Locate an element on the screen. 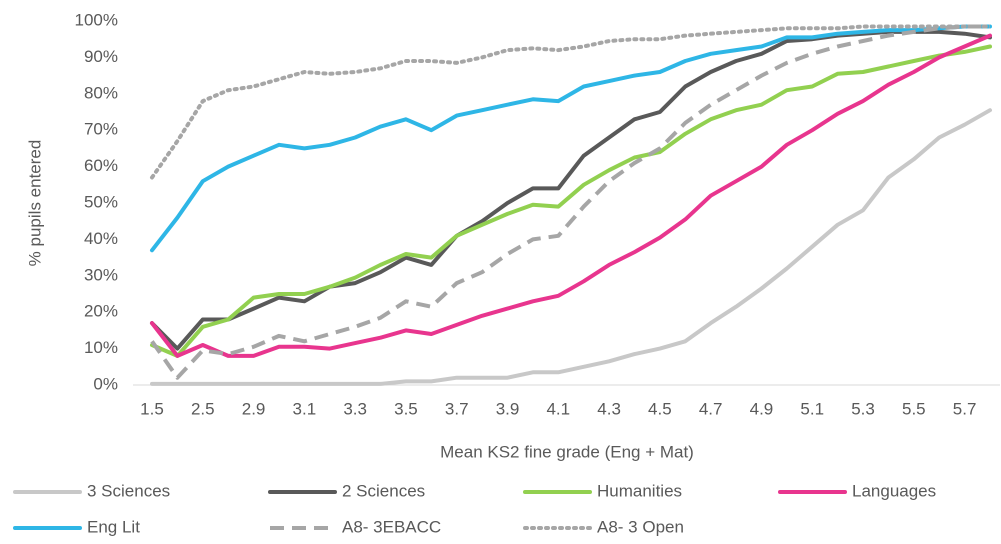 The height and width of the screenshot is (544, 1001). y-tick-label: 70% is located at coordinates (101, 129).